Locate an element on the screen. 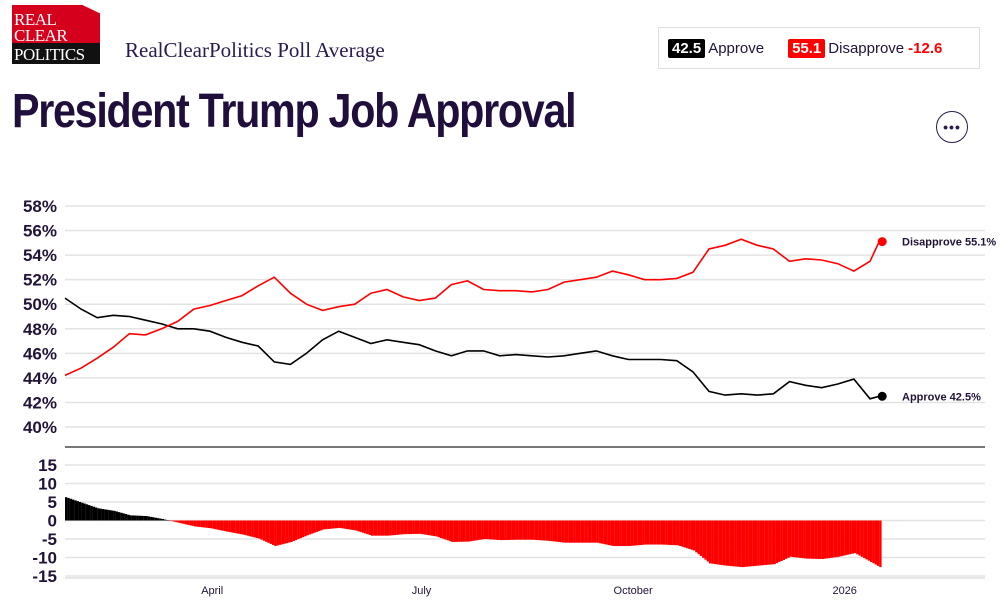 This screenshot has width=1006, height=600. logo-red-block is located at coordinates (56, 24).